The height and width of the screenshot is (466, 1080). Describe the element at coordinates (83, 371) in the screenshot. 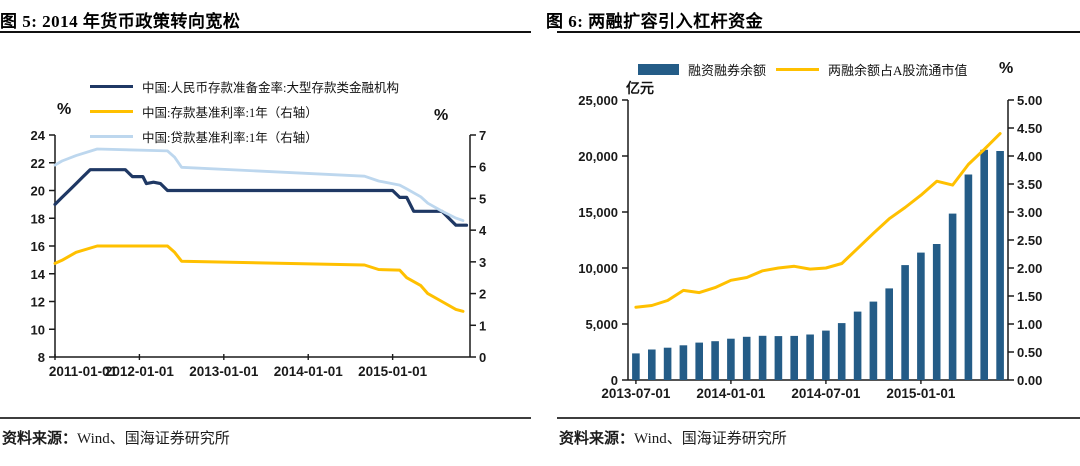

I see `tick-label: 2011-01-01` at that location.